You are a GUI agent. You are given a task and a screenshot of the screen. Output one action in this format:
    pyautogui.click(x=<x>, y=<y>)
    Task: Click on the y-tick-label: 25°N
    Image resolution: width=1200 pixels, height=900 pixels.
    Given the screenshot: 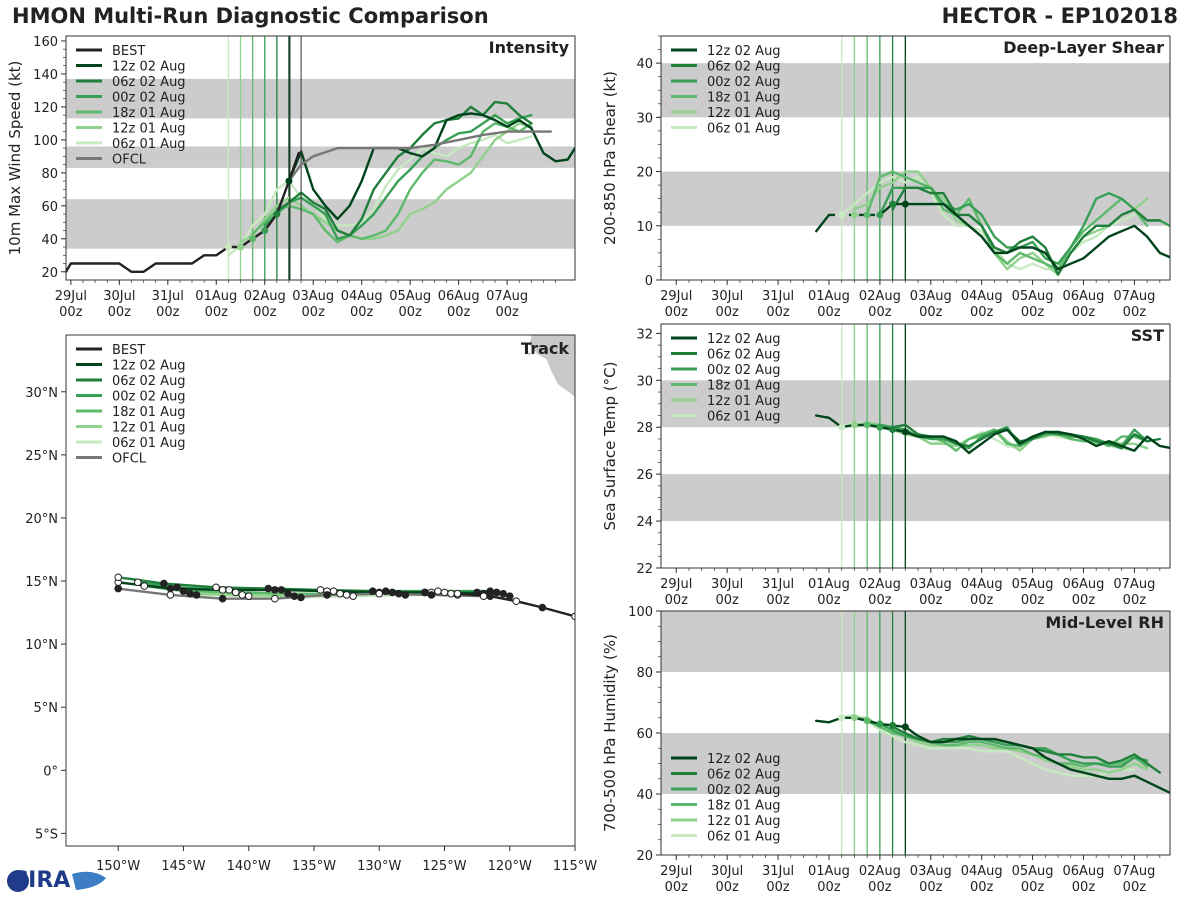 What is the action you would take?
    pyautogui.click(x=41, y=456)
    